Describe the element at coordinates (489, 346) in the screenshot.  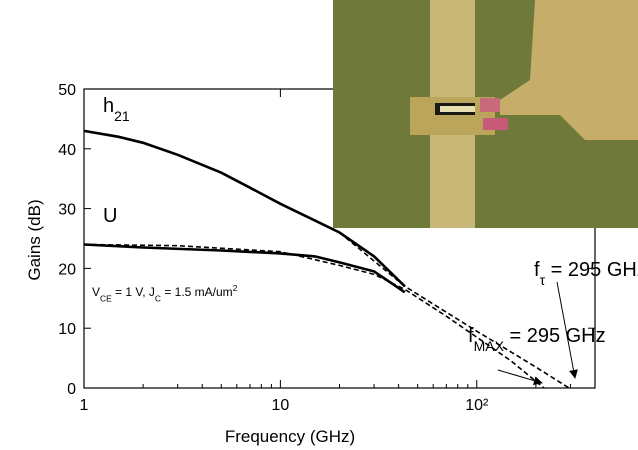
I see `annotation-part: MAX` at that location.